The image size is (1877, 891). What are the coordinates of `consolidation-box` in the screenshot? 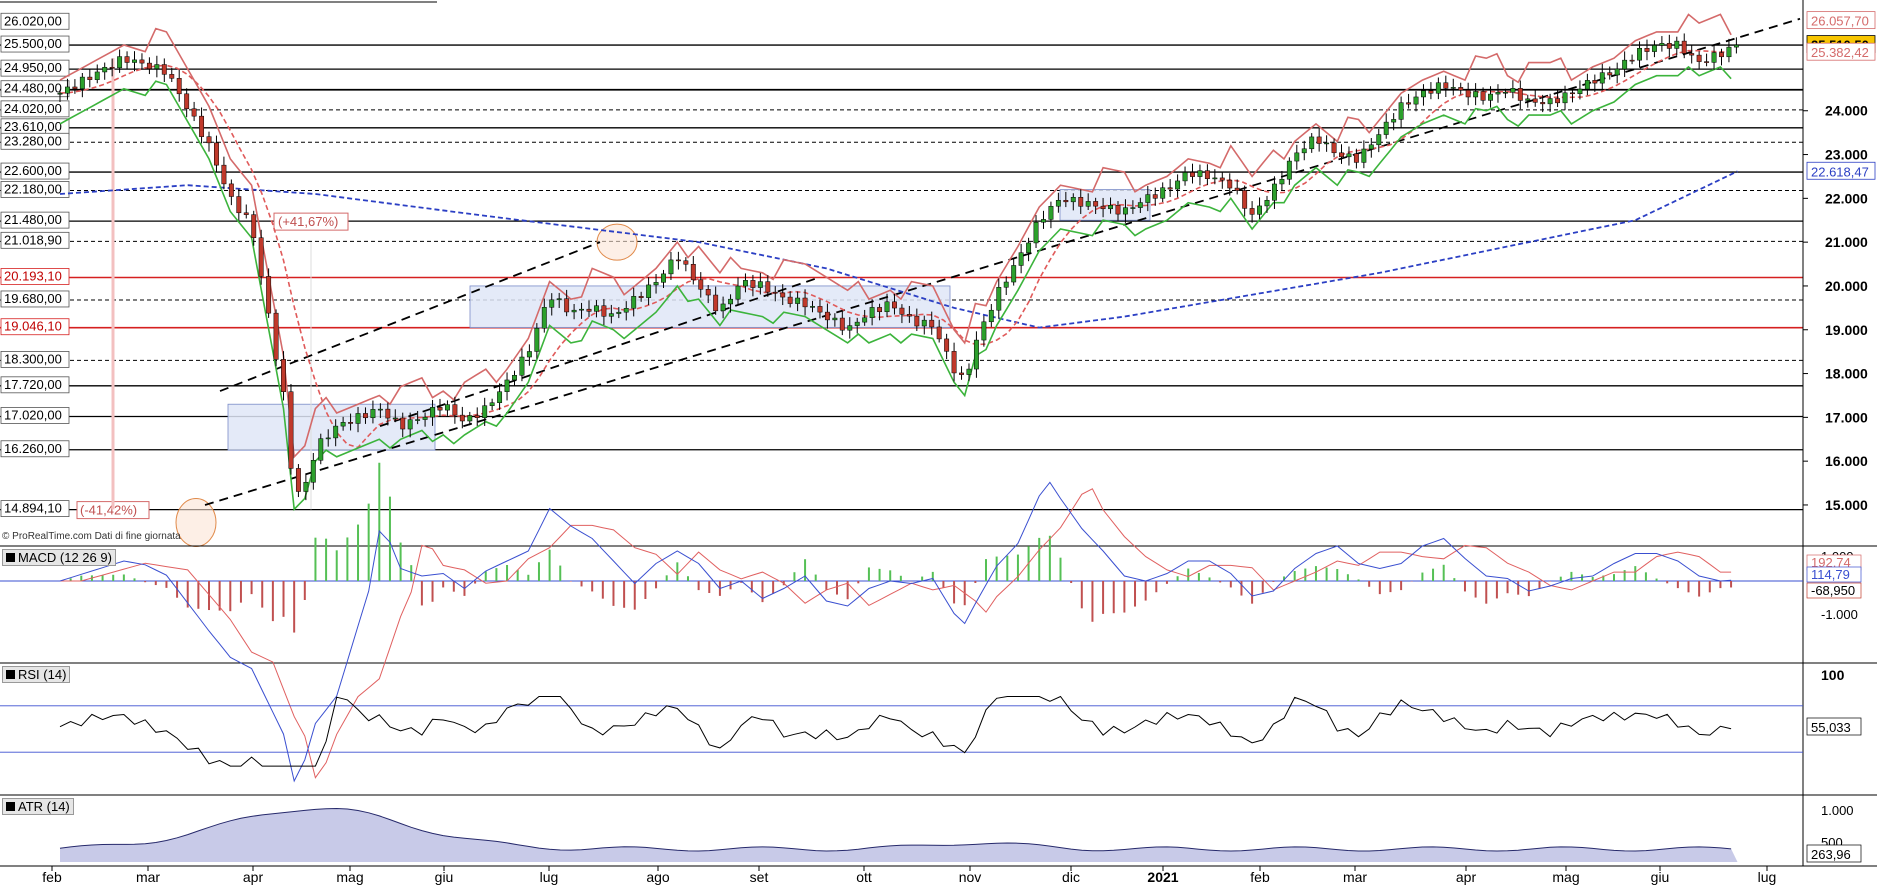 It's located at (1105, 205).